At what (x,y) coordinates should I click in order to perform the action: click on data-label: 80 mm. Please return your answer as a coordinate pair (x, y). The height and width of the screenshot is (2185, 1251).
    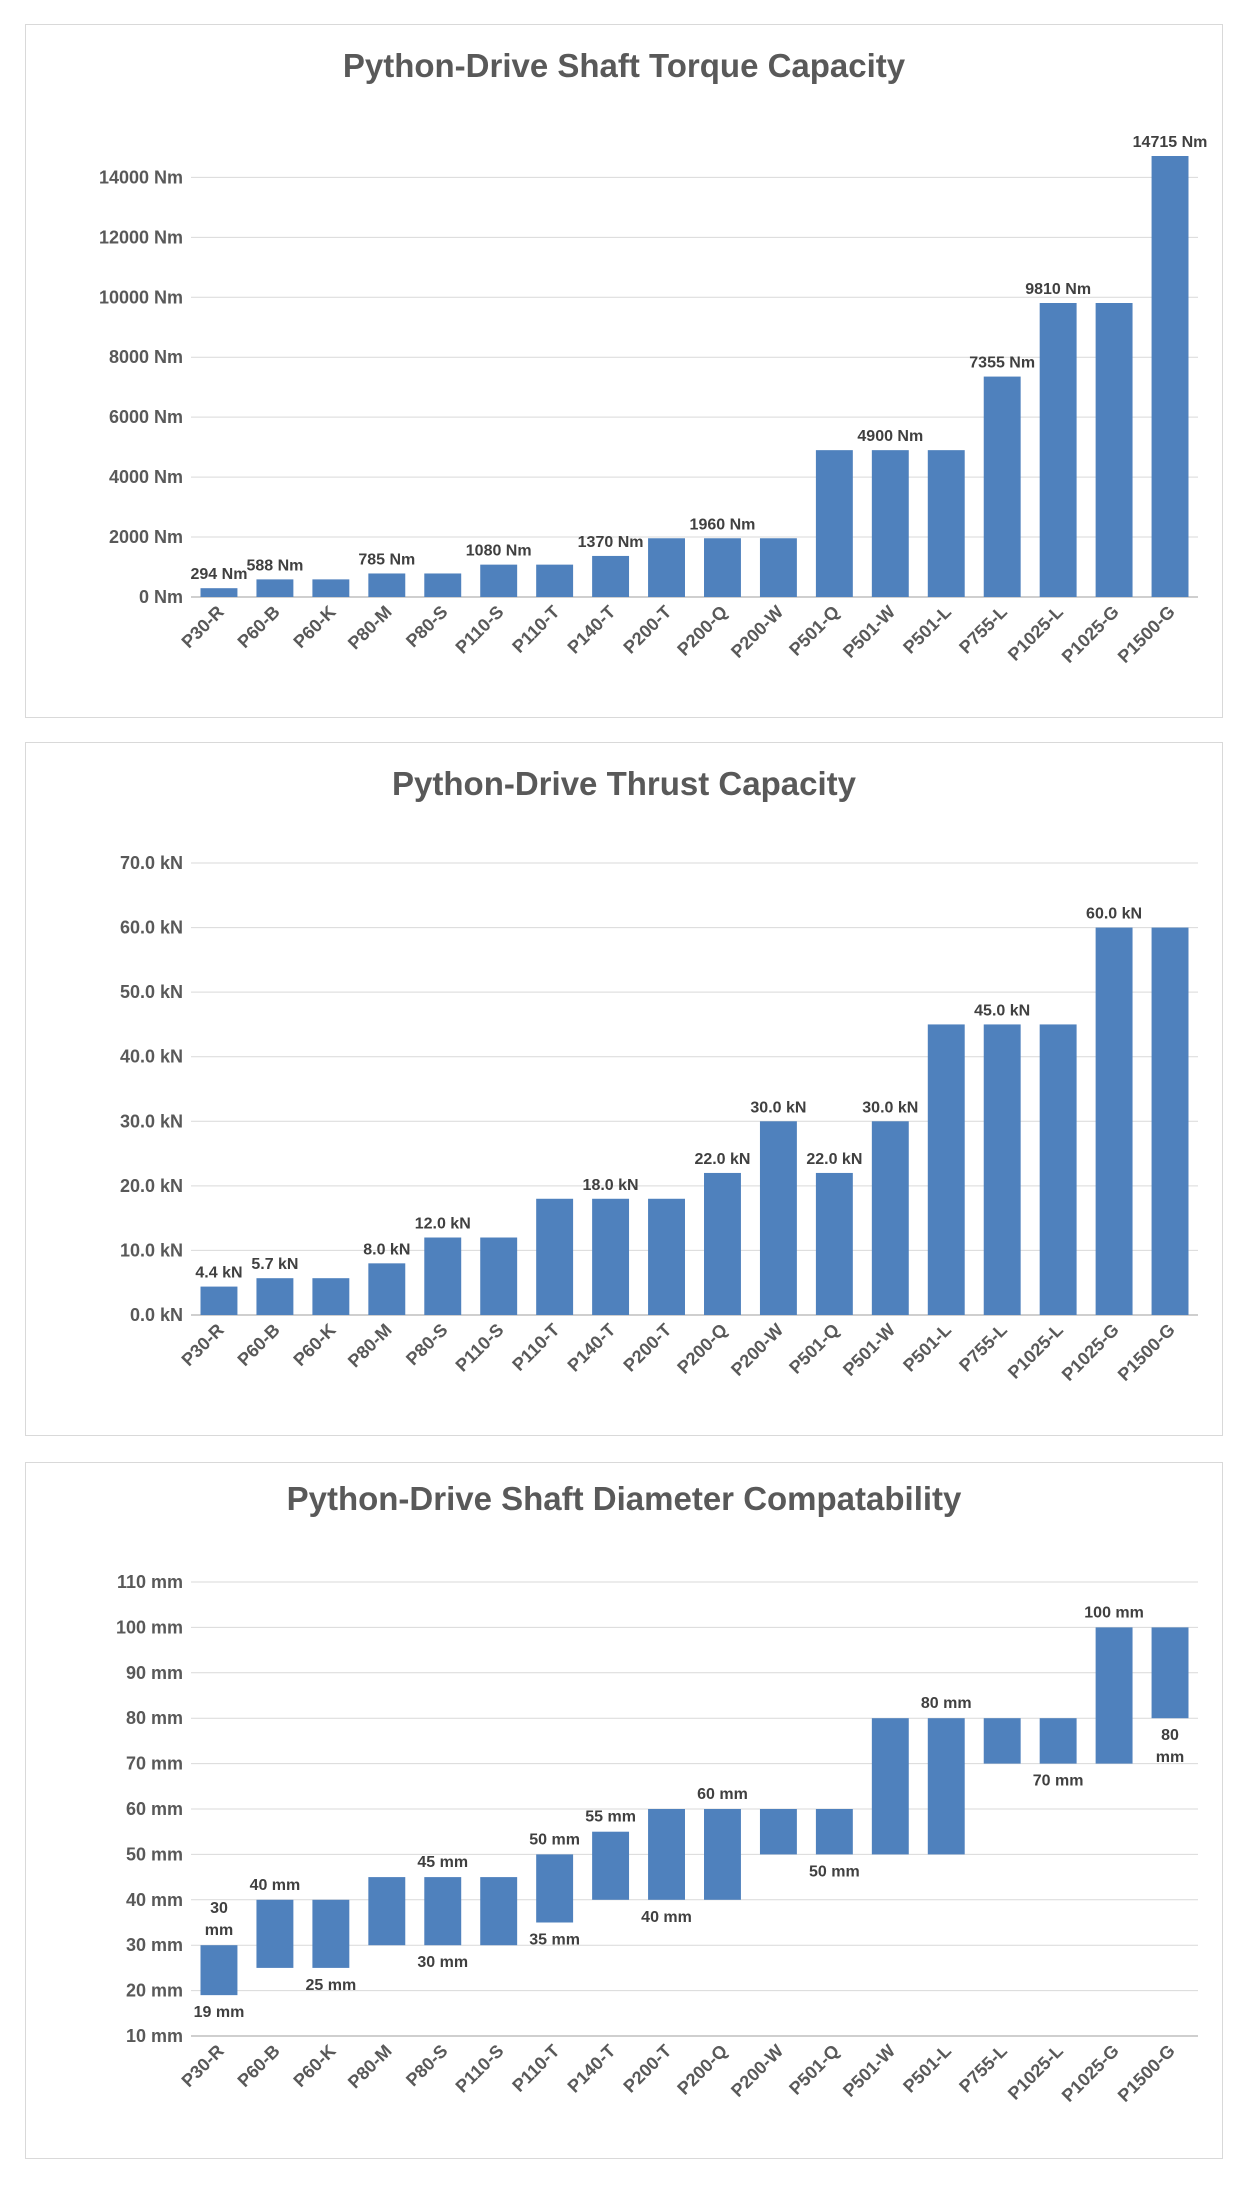
    Looking at the image, I should click on (946, 1703).